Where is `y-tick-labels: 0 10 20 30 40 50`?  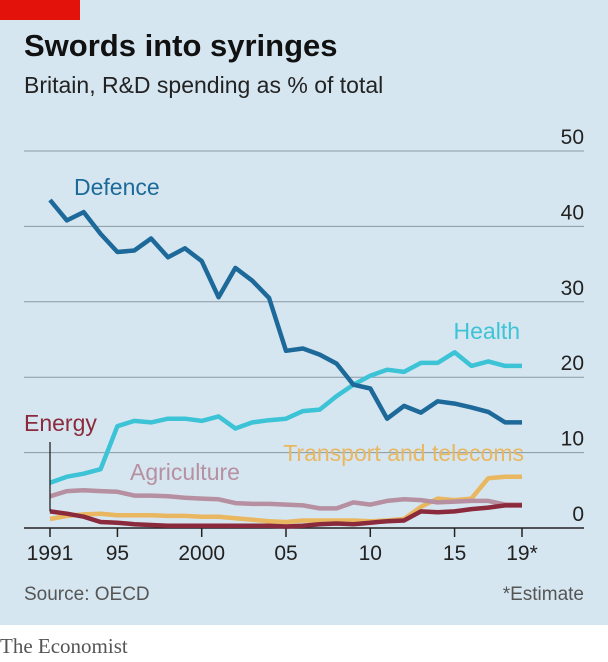
y-tick-labels: 0 10 20 30 40 50 is located at coordinates (572, 326).